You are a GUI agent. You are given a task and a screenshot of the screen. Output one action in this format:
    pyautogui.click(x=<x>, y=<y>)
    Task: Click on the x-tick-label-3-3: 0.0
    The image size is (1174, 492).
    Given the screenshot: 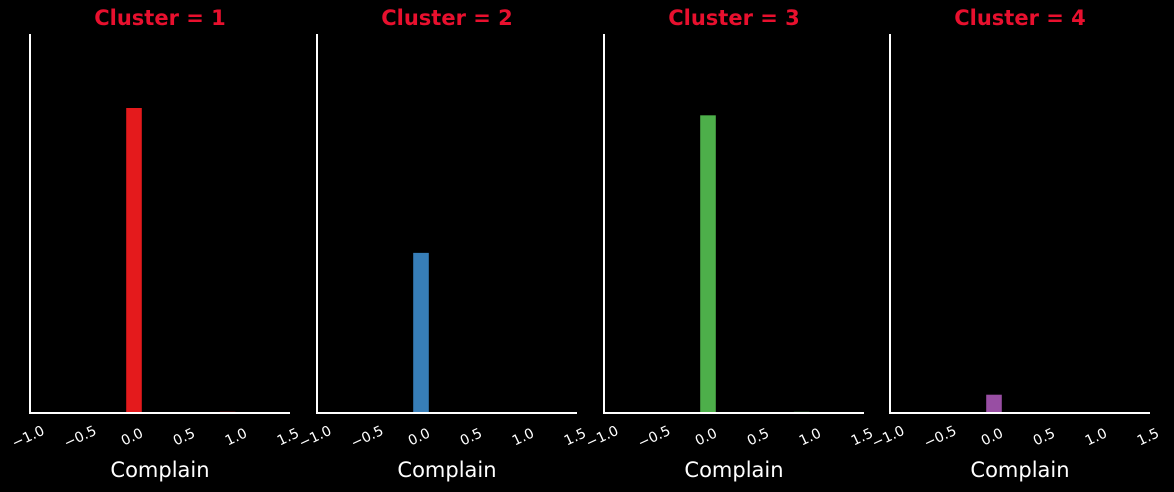 What is the action you would take?
    pyautogui.click(x=706, y=437)
    